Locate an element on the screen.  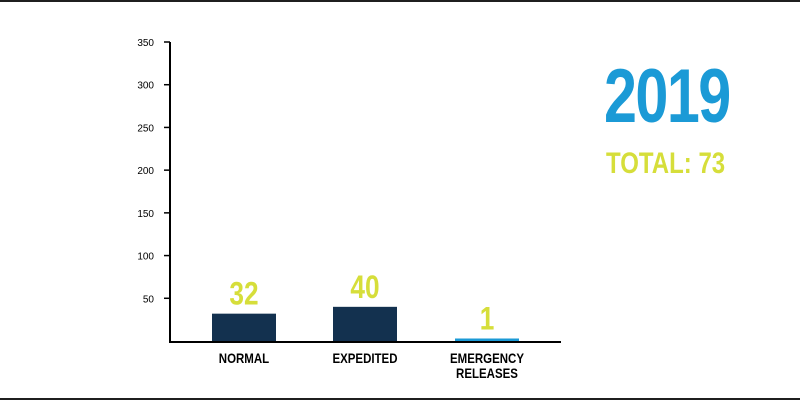
category-label: RELEASES is located at coordinates (487, 373).